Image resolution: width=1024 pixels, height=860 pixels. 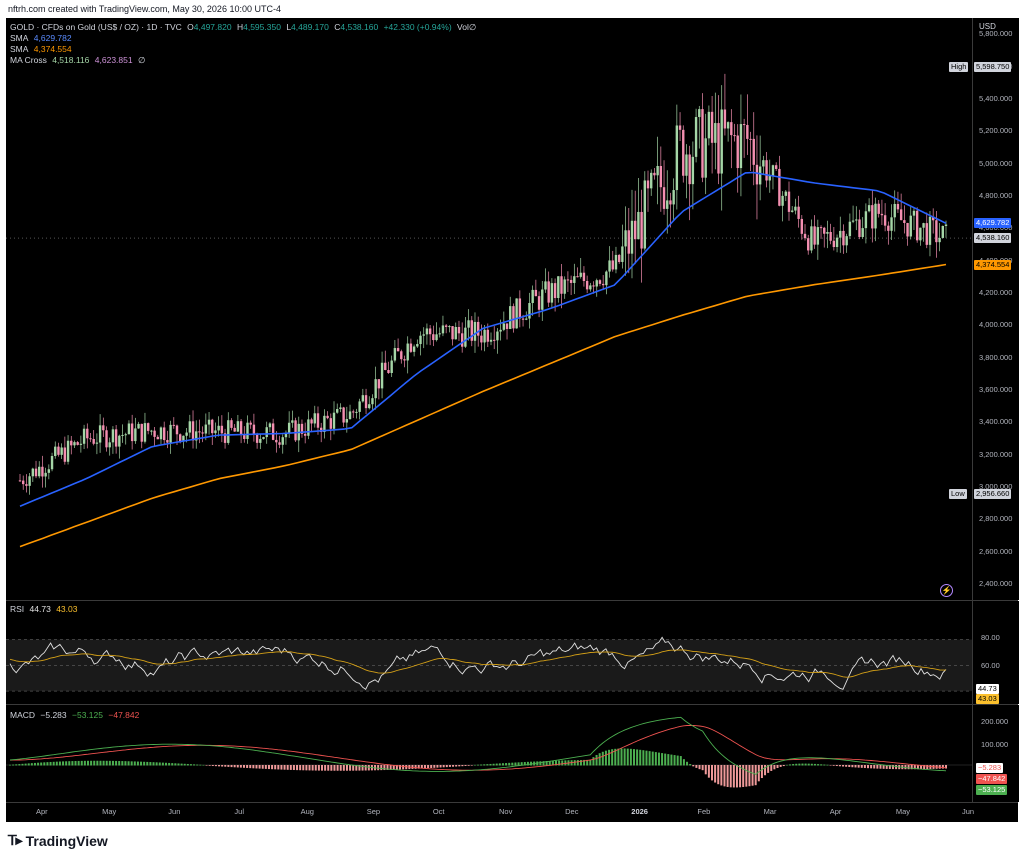 I want to click on alert-icon: ⚡, so click(x=946, y=590).